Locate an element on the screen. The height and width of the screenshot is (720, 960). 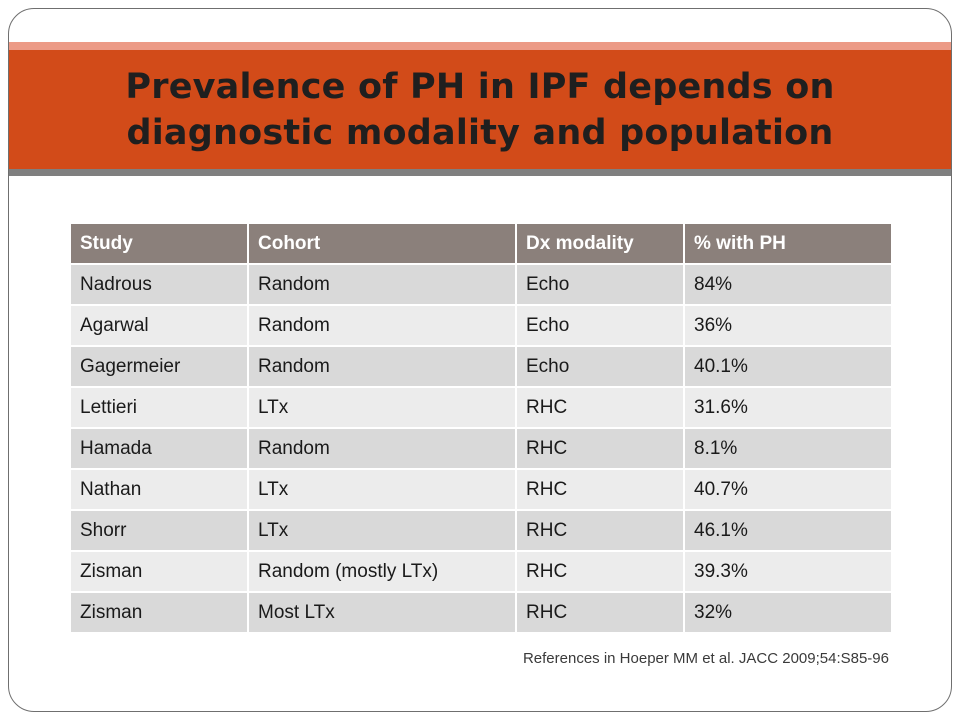
cell-percent-with-ph: 8.1% is located at coordinates (788, 448).